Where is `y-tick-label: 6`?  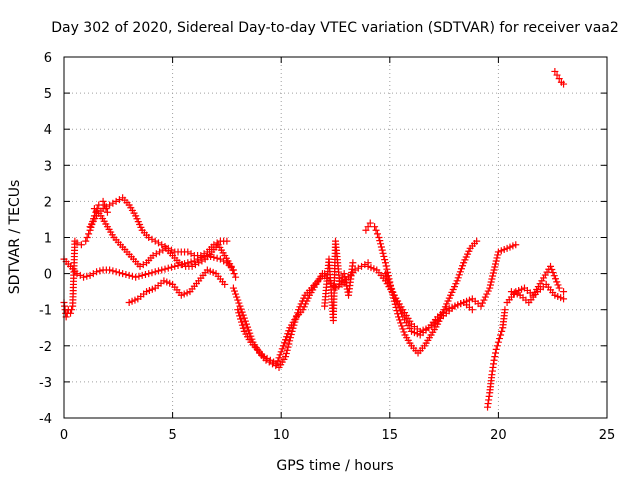
y-tick-label: 6 is located at coordinates (48, 58).